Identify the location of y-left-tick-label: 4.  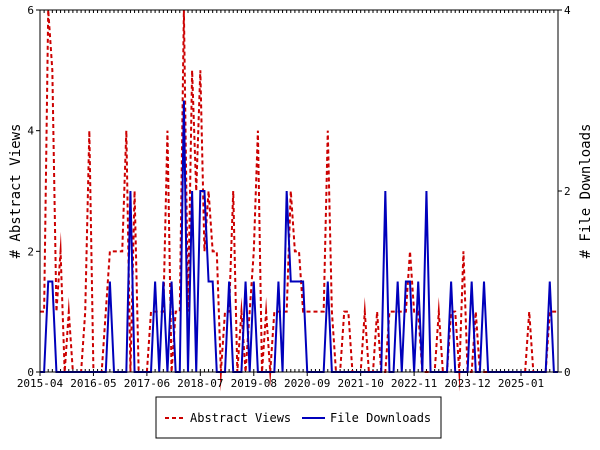
(30, 131).